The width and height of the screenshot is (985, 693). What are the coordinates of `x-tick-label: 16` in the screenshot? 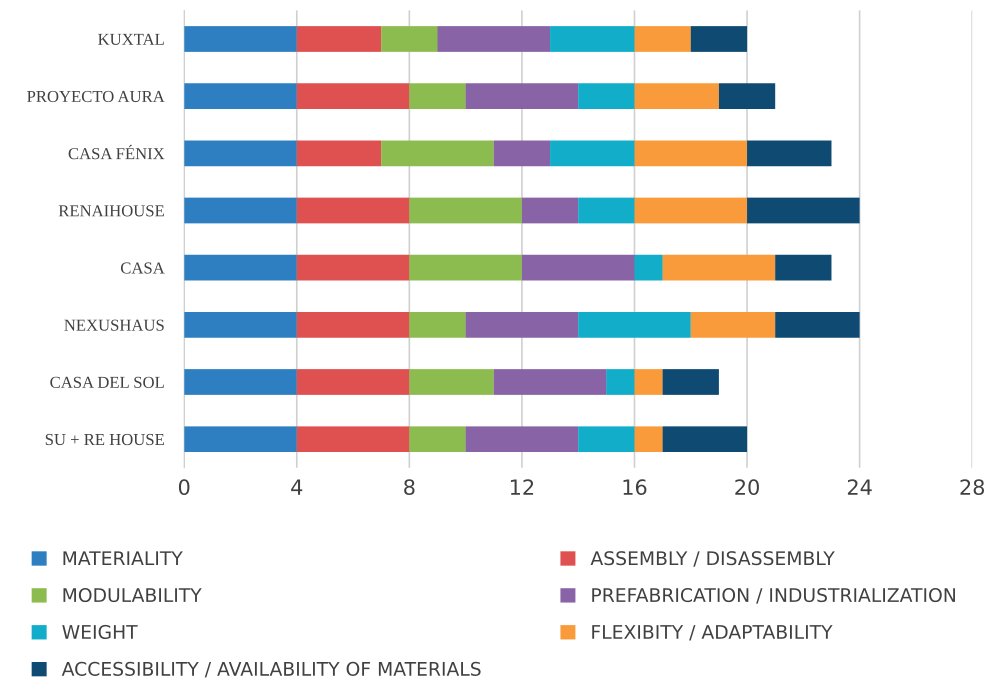 It's located at (635, 487).